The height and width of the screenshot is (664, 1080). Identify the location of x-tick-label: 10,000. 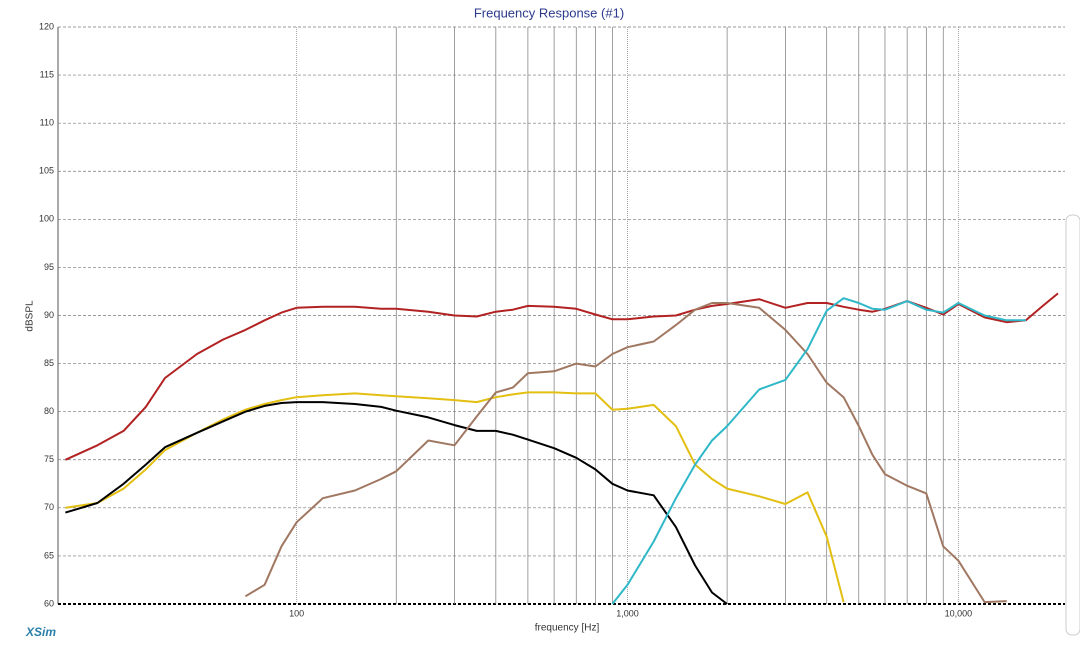
(959, 613).